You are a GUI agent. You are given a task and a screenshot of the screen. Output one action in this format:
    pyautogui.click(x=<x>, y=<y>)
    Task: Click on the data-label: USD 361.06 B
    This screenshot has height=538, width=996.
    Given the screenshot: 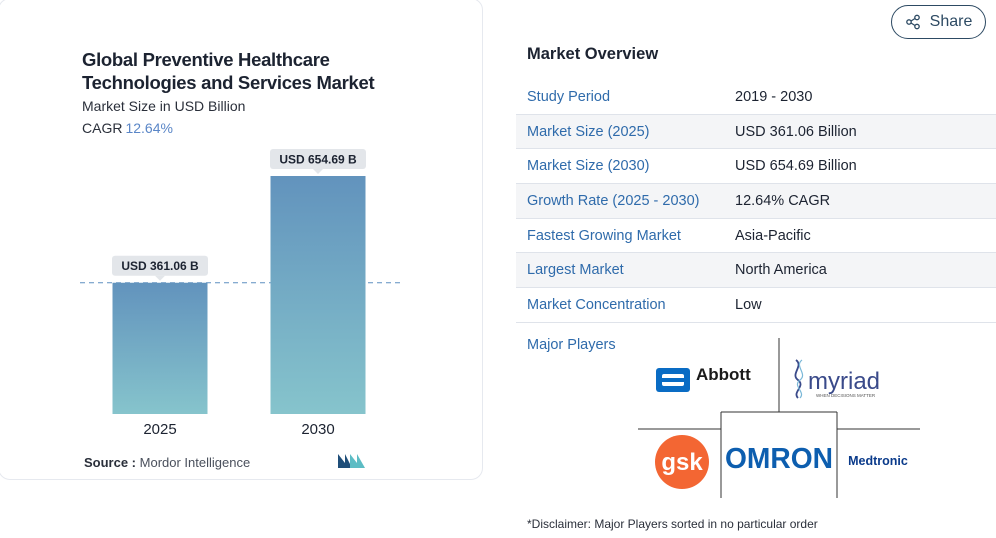 What is the action you would take?
    pyautogui.click(x=160, y=266)
    